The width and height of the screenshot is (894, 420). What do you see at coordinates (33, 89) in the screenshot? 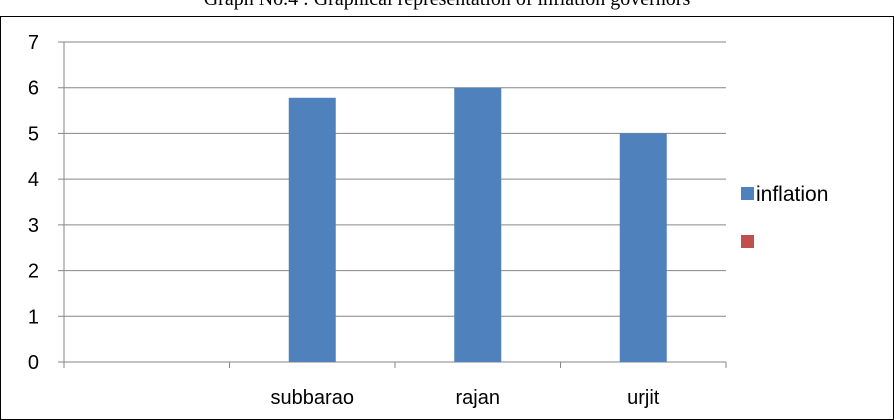
I see `y-tick-label-6: 6` at bounding box center [33, 89].